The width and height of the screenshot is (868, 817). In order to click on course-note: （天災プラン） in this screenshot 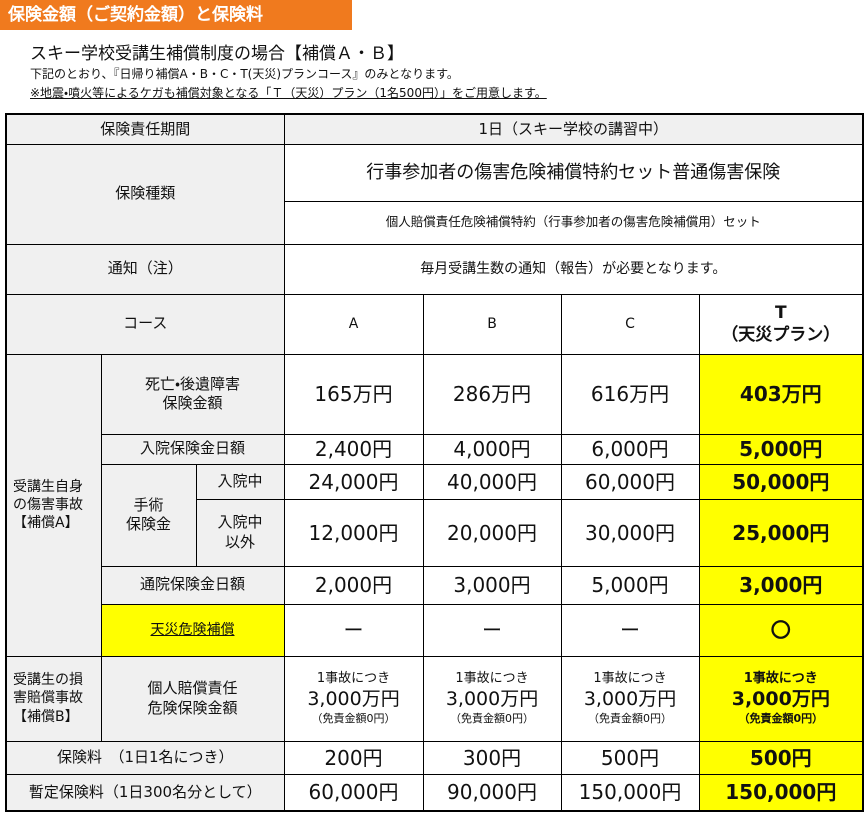, I will do `click(781, 335)`.